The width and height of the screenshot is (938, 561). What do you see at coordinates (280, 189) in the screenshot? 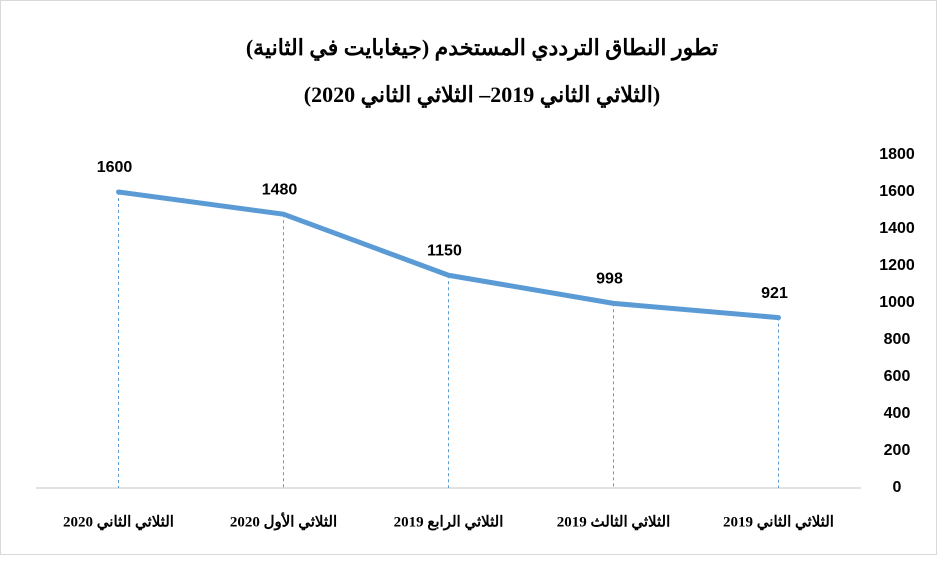
I see `data-label: 1480` at bounding box center [280, 189].